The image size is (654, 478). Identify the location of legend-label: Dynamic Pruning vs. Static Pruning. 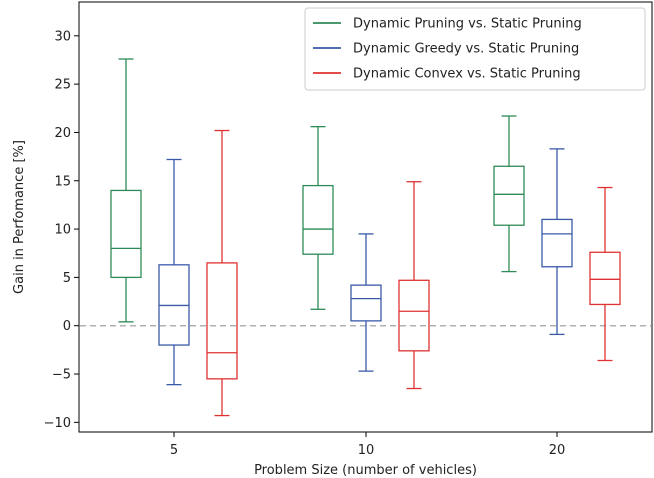
(467, 24).